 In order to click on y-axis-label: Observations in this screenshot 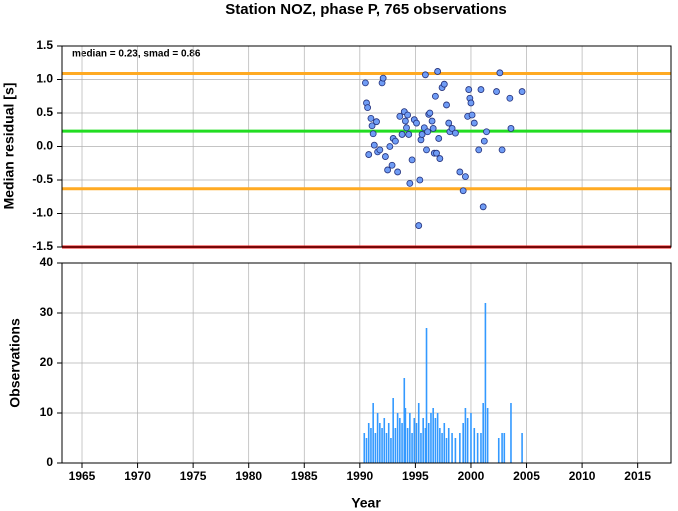, I will do `click(15, 363)`.